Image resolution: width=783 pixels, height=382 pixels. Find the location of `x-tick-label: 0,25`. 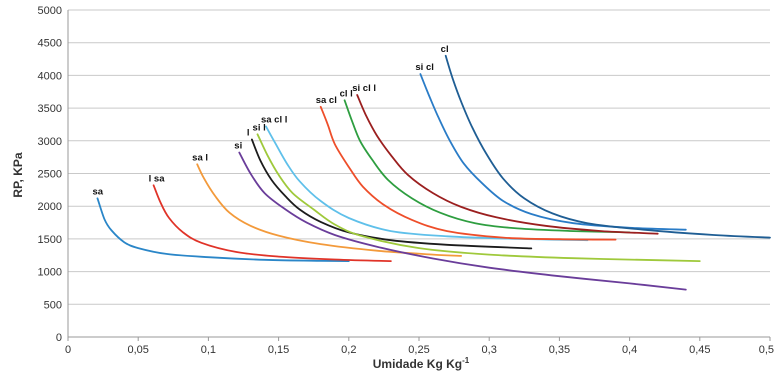

x-tick-label: 0,25 is located at coordinates (418, 350).